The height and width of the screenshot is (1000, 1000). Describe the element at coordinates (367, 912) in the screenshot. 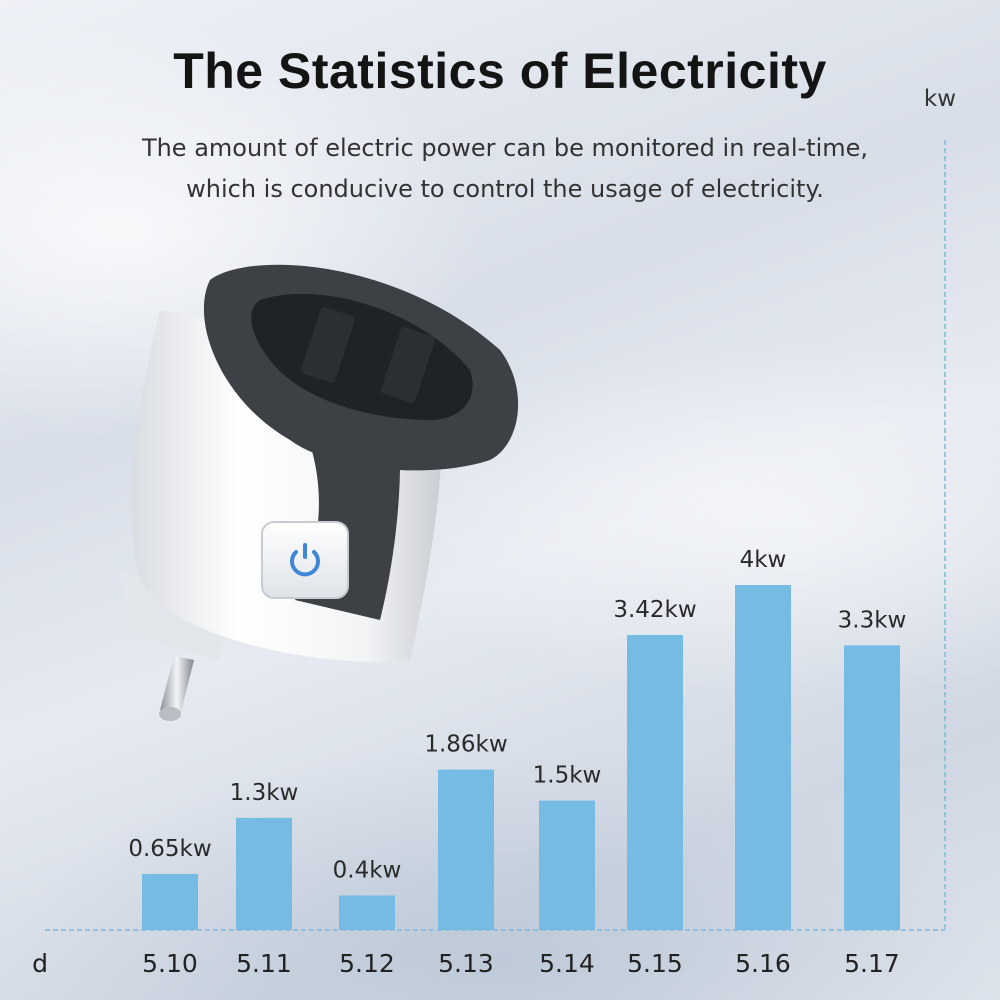

I see `bar-5.12` at that location.